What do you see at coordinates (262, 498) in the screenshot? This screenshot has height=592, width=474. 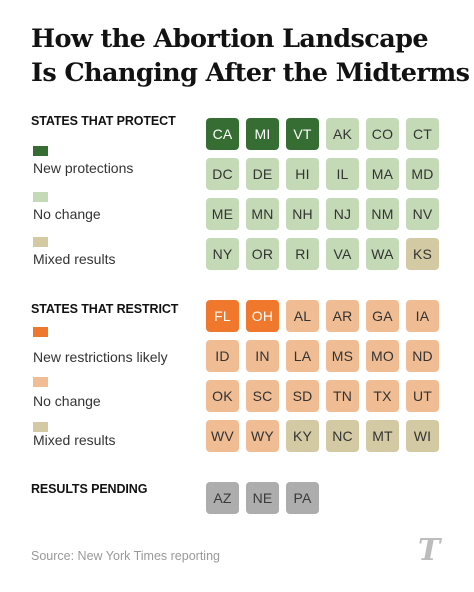 I see `state-tile-ne: NE` at bounding box center [262, 498].